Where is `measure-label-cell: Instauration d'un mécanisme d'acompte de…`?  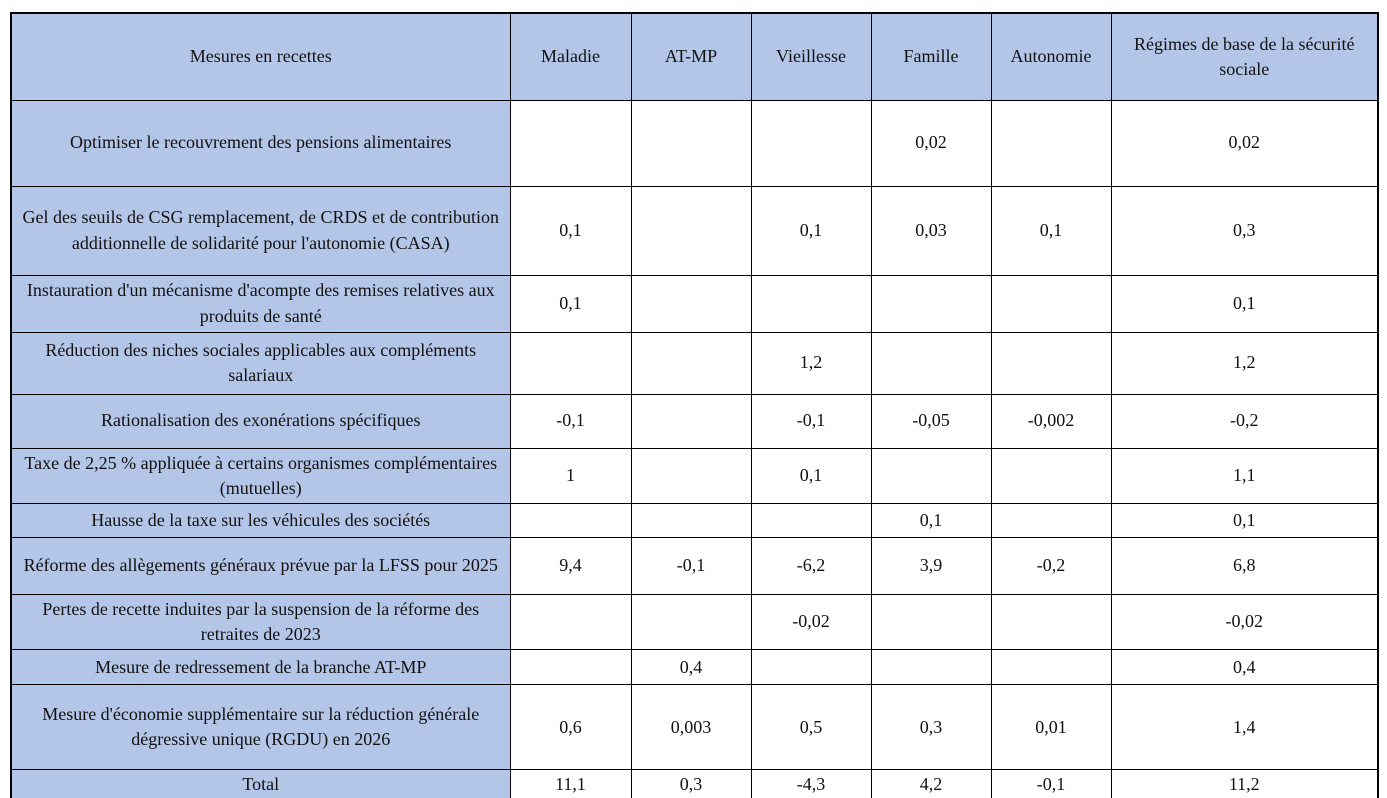 measure-label-cell: Instauration d'un mécanisme d'acompte de… is located at coordinates (260, 303).